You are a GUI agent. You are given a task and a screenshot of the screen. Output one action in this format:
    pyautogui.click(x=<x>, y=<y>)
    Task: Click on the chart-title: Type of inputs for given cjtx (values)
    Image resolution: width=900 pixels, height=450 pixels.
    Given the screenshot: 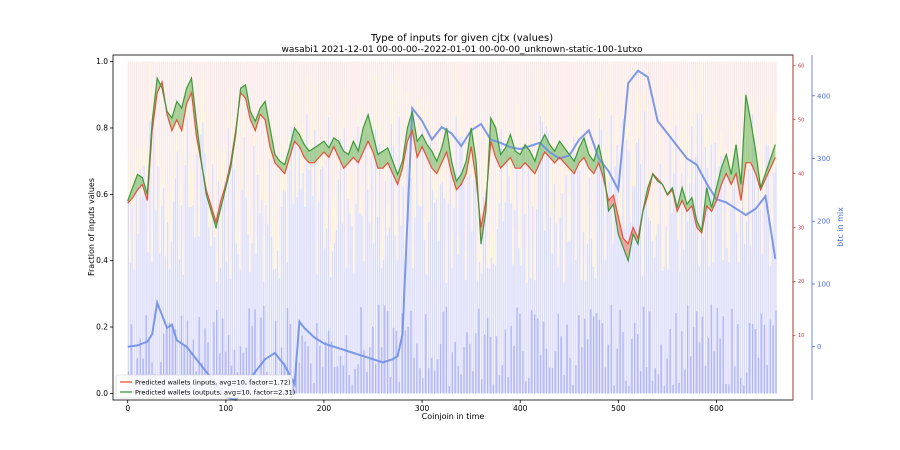 What is the action you would take?
    pyautogui.click(x=461, y=38)
    